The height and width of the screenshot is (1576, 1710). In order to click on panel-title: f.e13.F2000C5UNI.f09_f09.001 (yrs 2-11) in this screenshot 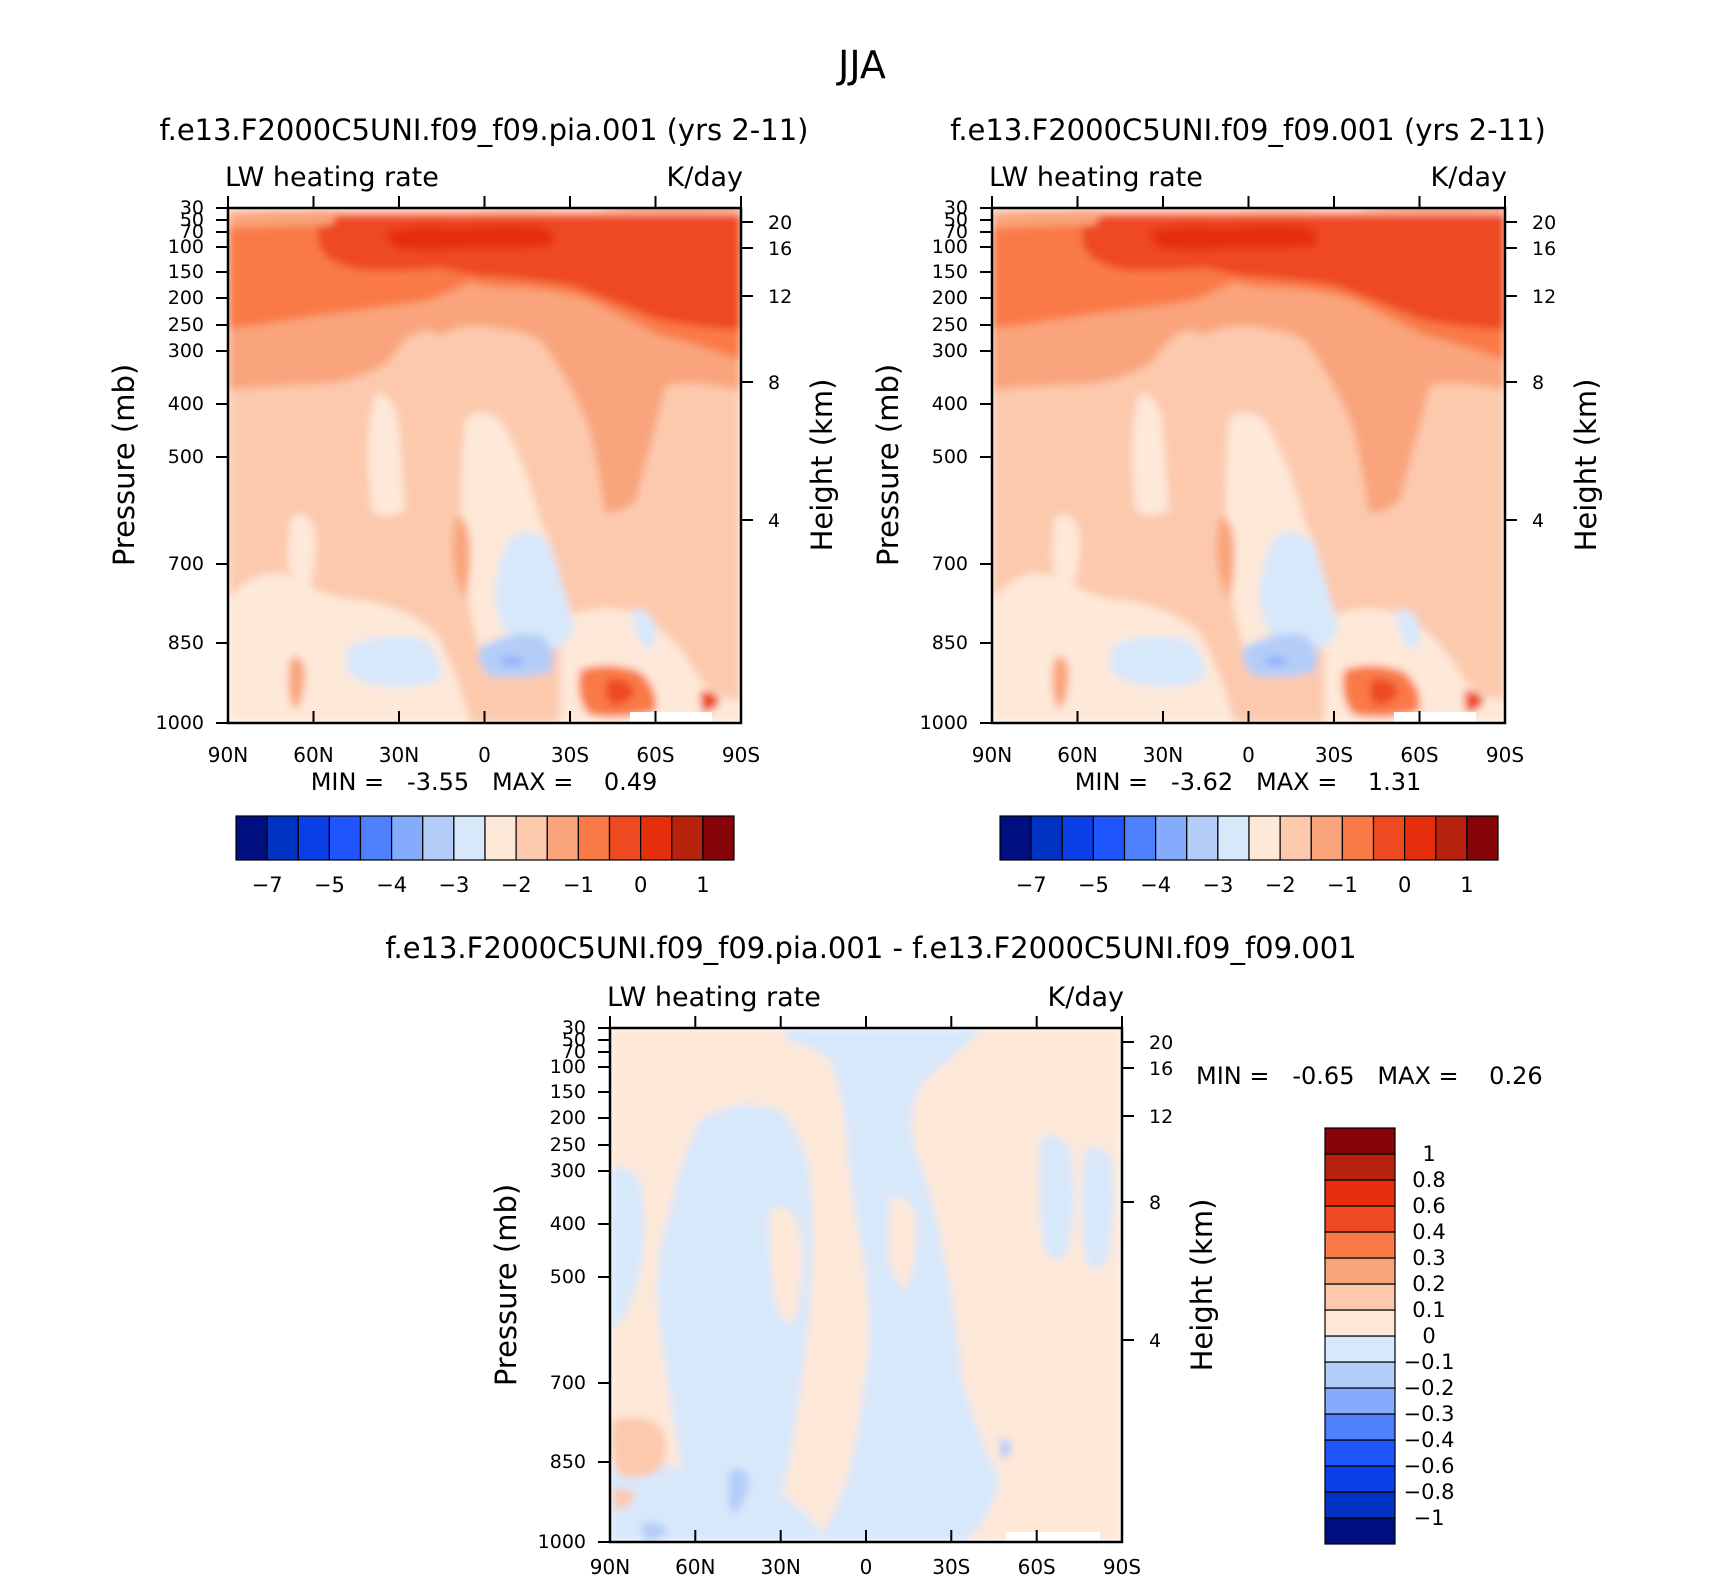, I will do `click(1248, 130)`.